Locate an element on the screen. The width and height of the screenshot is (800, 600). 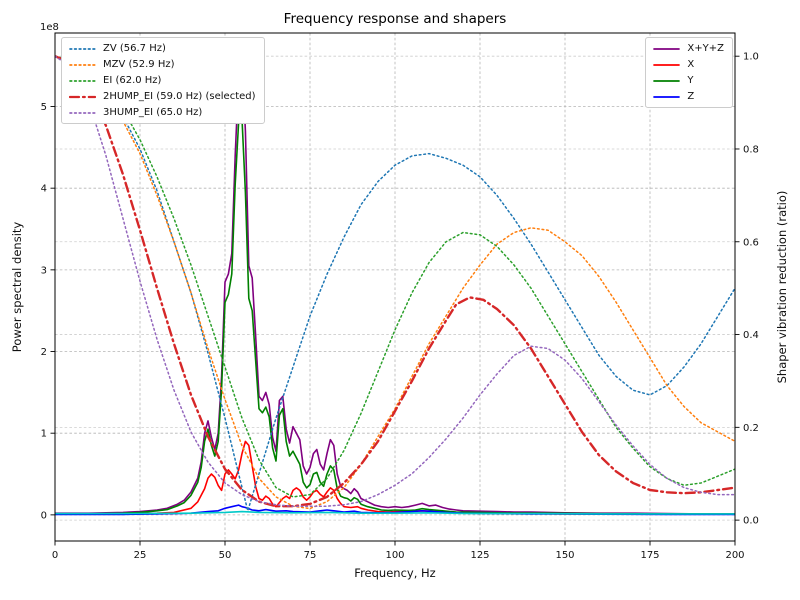
legend-label: 2HUMP_EI (59.0 Hz) (selected) is located at coordinates (179, 96).